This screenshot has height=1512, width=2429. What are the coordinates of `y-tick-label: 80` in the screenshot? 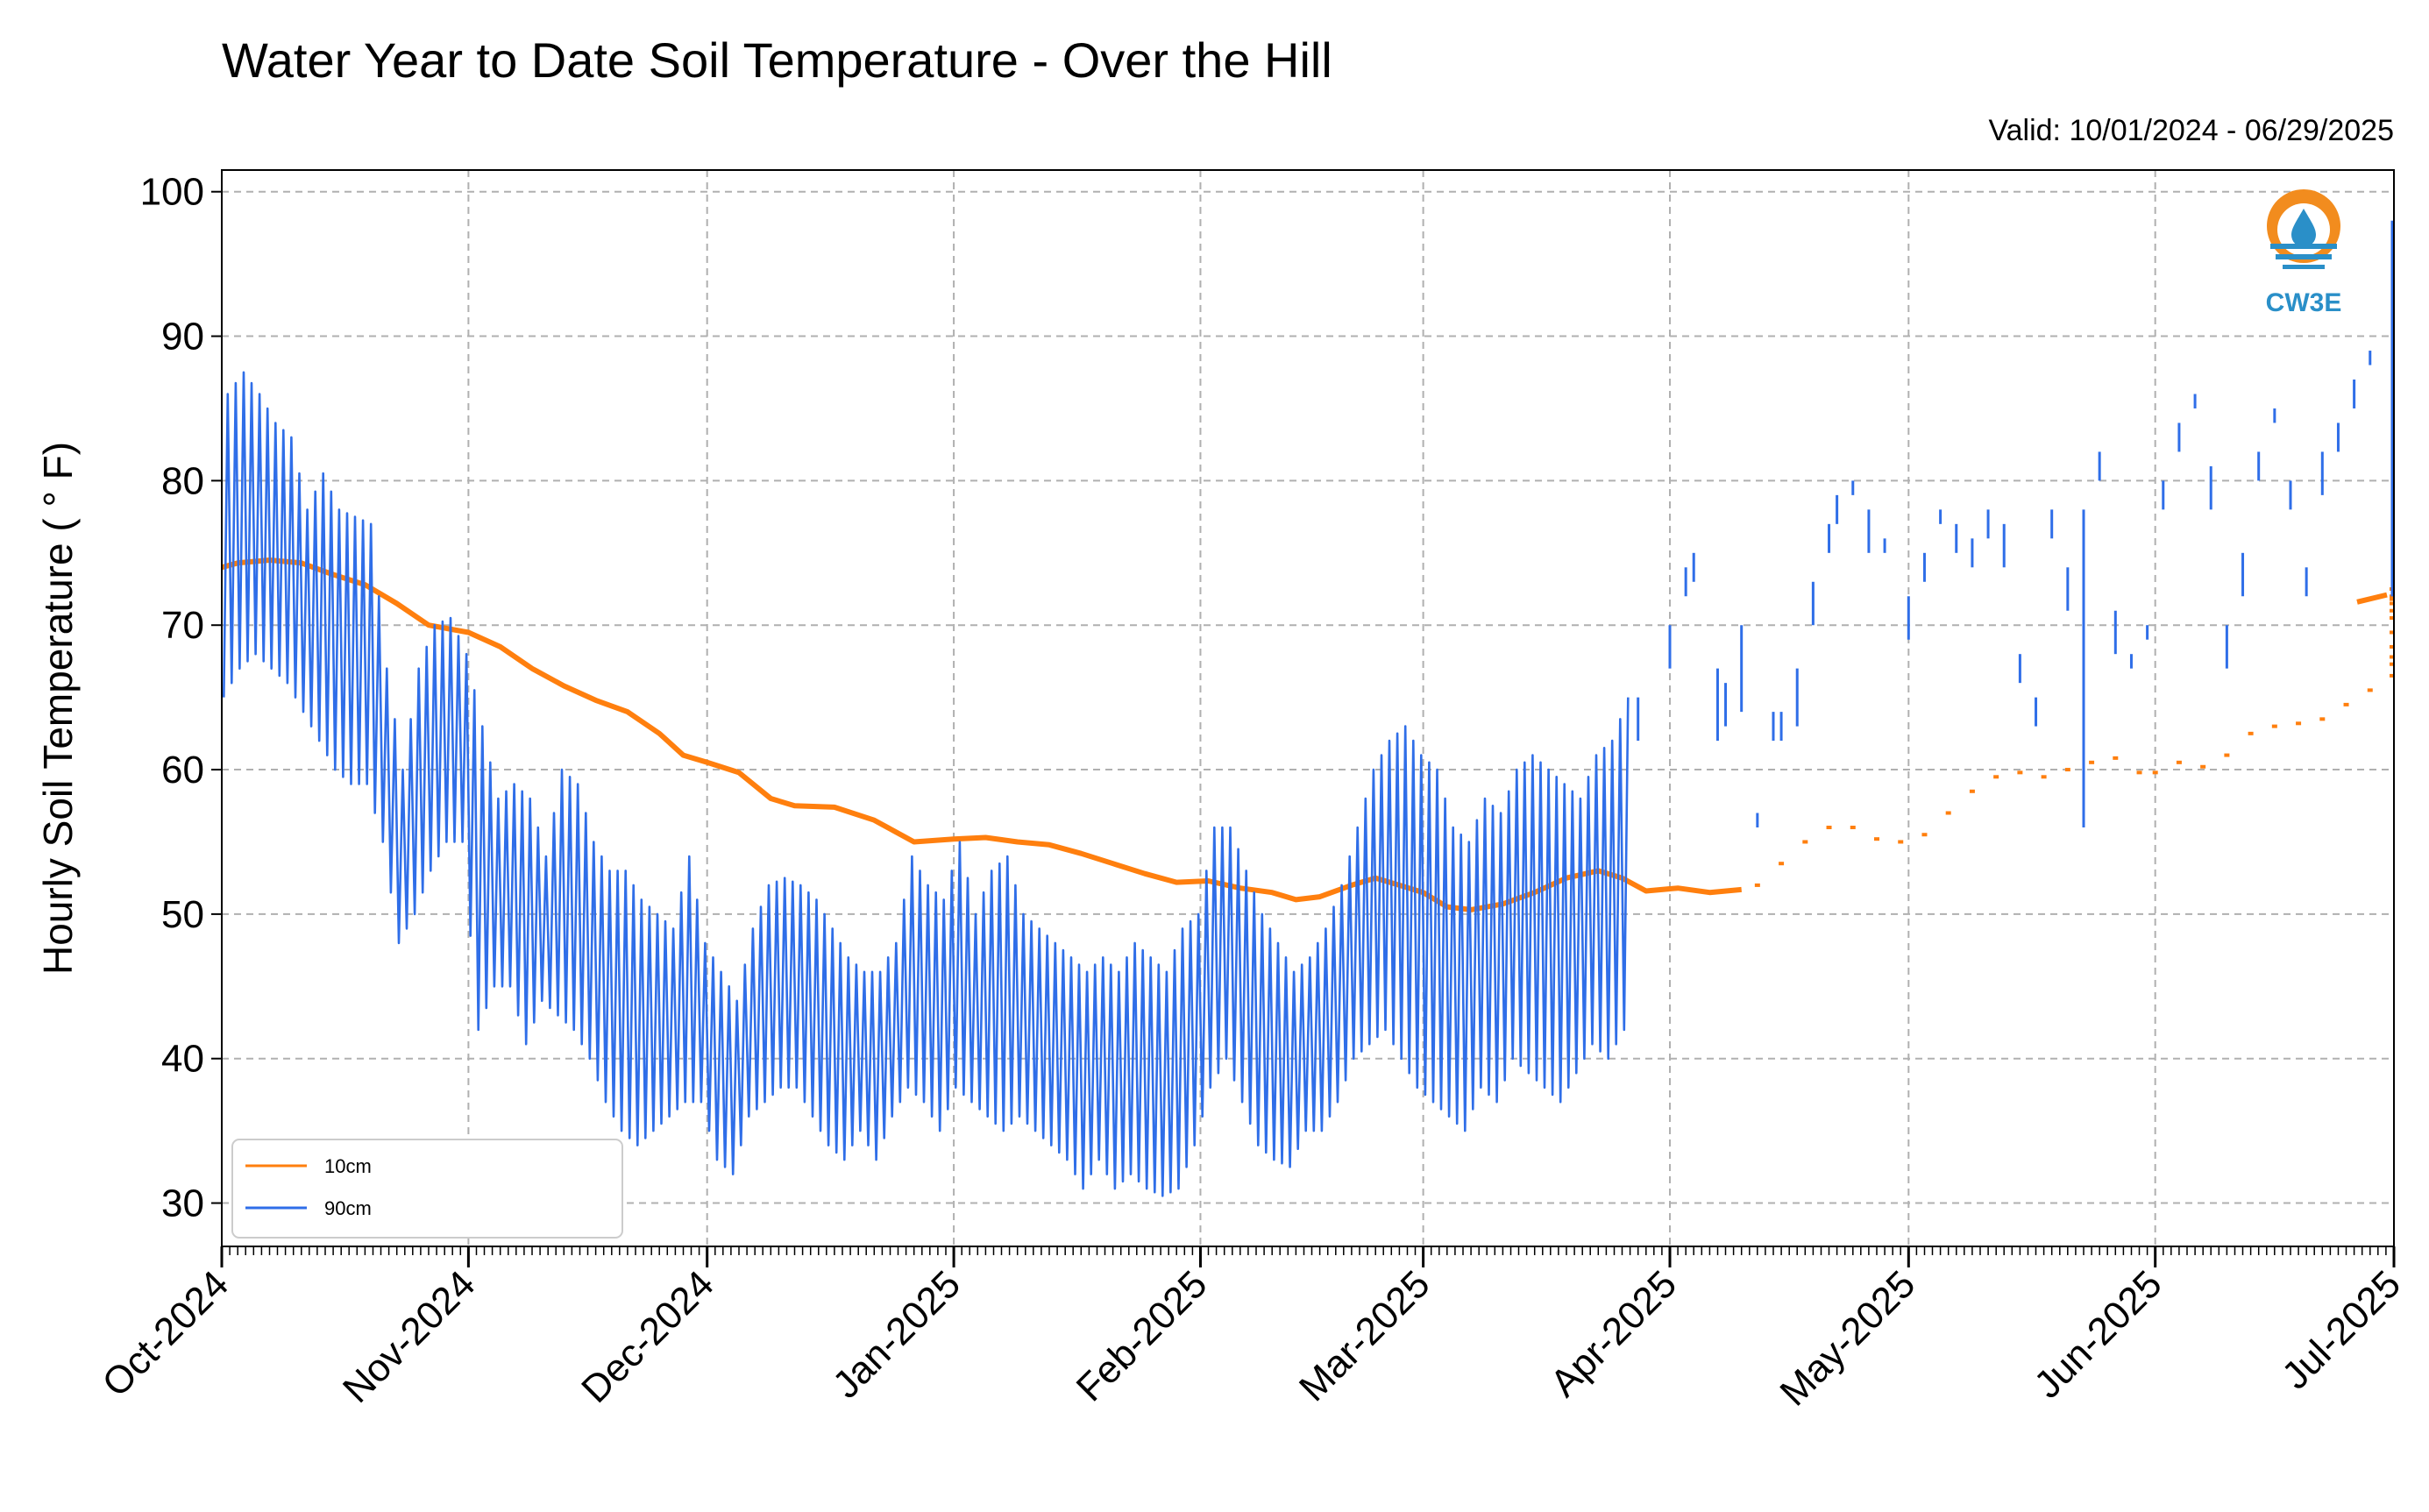 It's located at (183, 480).